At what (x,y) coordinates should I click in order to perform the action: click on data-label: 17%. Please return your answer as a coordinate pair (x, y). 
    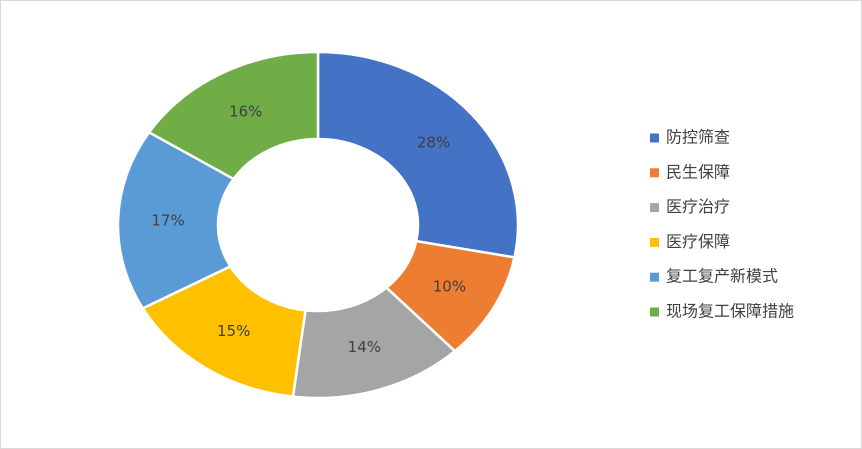
    Looking at the image, I should click on (167, 220).